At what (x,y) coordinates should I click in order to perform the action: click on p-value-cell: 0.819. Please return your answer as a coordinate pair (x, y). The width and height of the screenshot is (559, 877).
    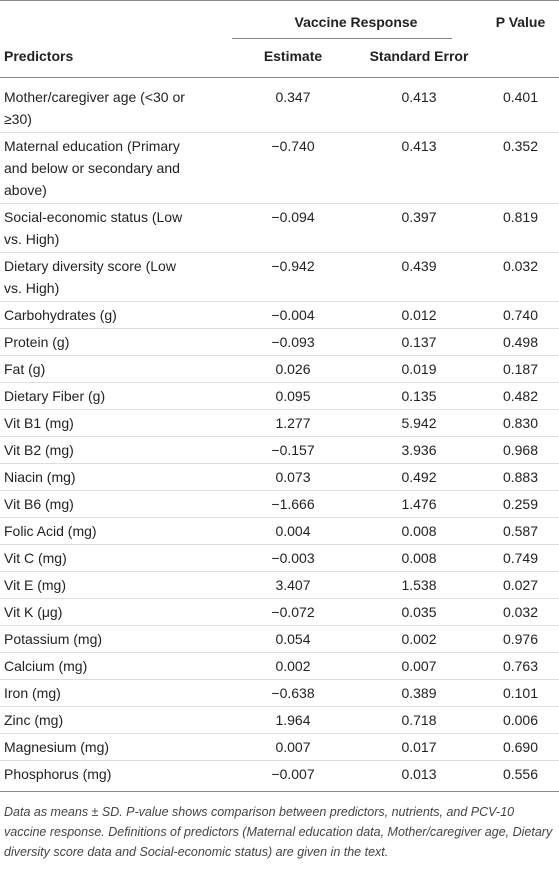
    Looking at the image, I should click on (520, 228).